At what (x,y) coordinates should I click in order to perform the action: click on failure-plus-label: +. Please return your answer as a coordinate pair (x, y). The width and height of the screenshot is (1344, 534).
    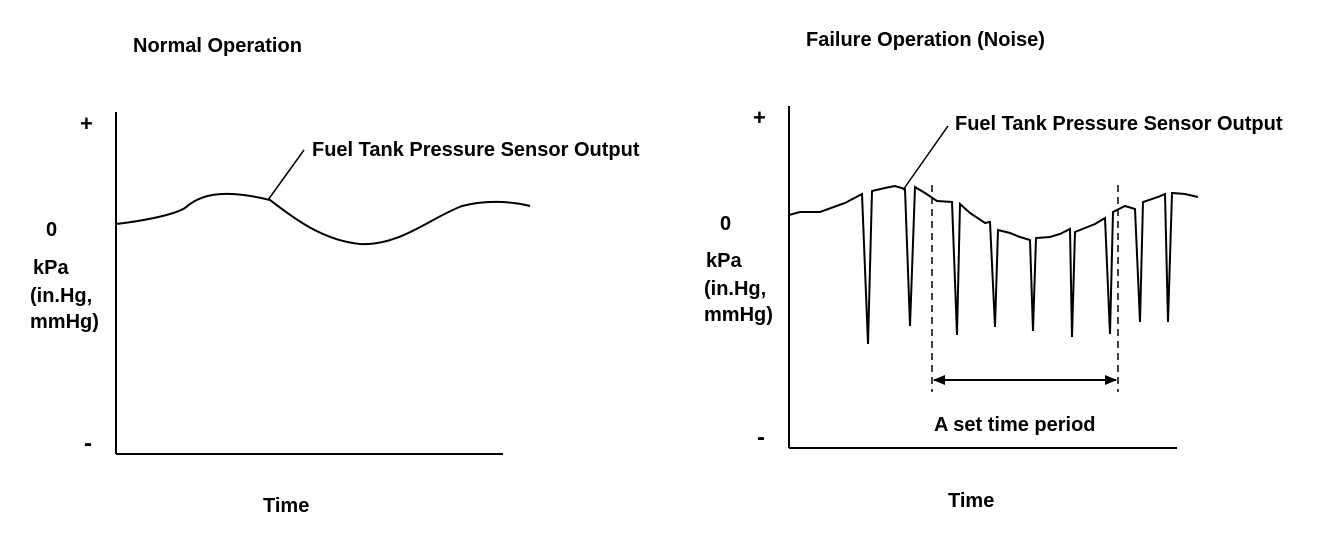
    Looking at the image, I should click on (759, 117).